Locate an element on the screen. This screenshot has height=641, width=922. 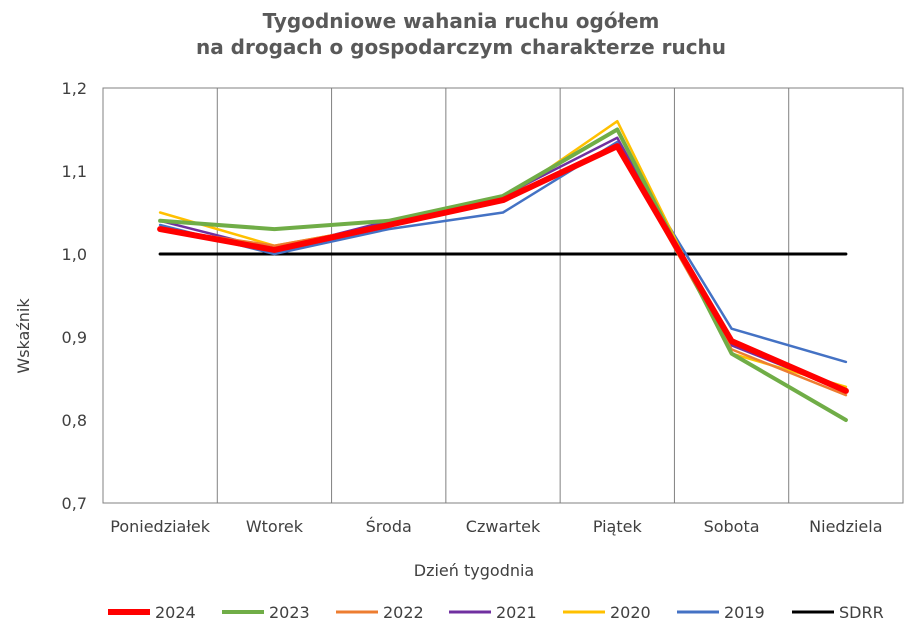
y-axis: 0,7 0,8 0,9 1,0 1,1 1,2 is located at coordinates (74, 296).